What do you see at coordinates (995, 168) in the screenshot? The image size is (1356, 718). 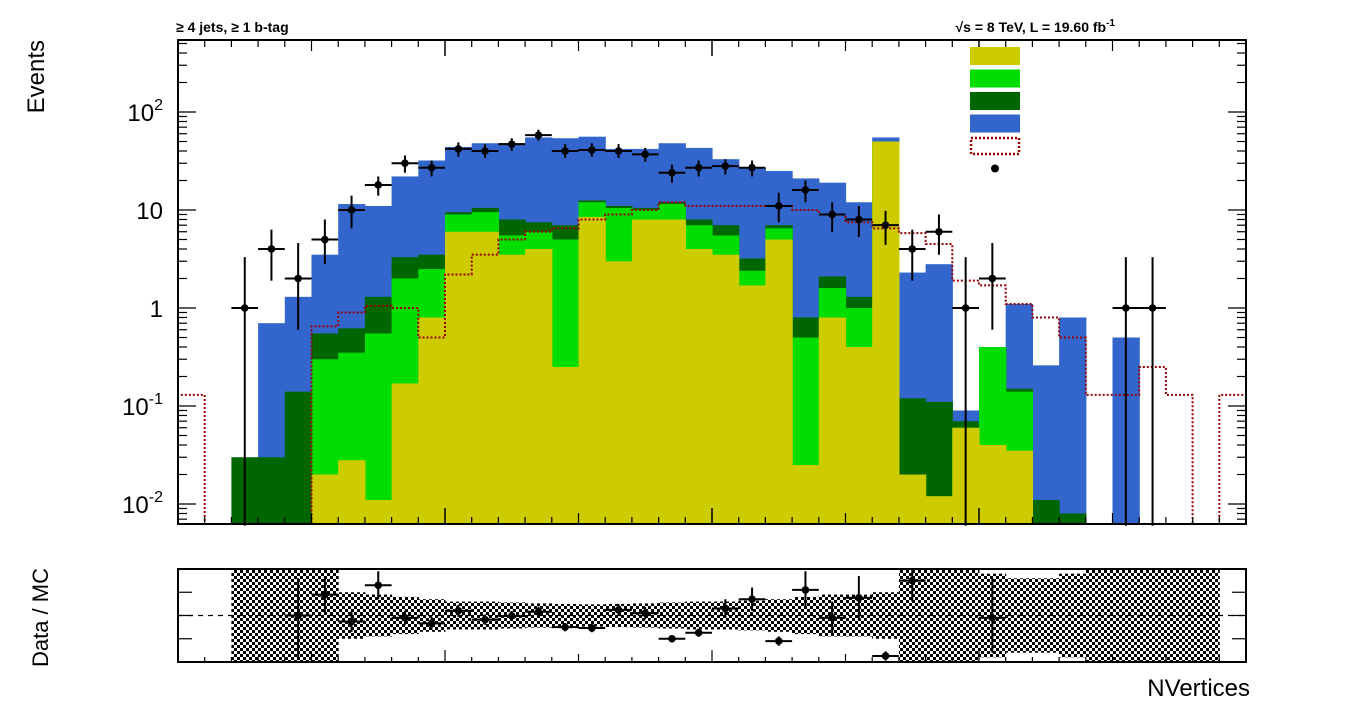 I see `legend-marker-data` at bounding box center [995, 168].